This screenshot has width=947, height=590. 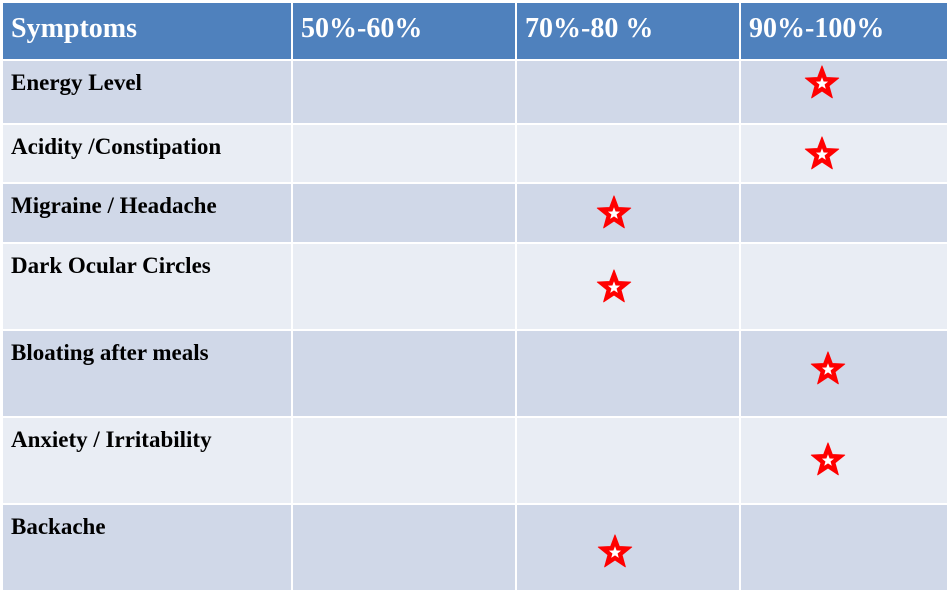 What do you see at coordinates (147, 92) in the screenshot?
I see `row-label: Energy Level` at bounding box center [147, 92].